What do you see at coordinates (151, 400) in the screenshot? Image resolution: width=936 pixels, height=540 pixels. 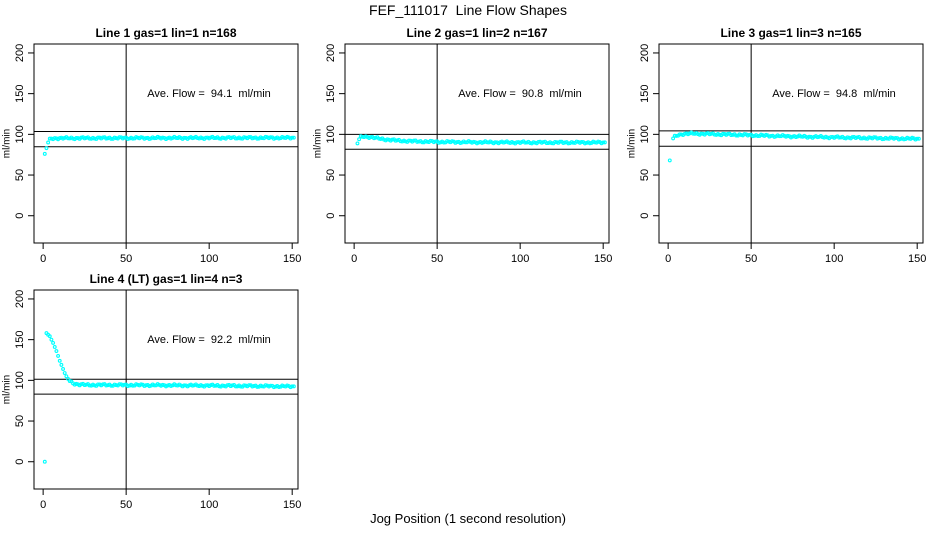 I see `plot-canvas-line-4: 0 50 100 150 0 50 100 150 200 ml/min` at bounding box center [151, 400].